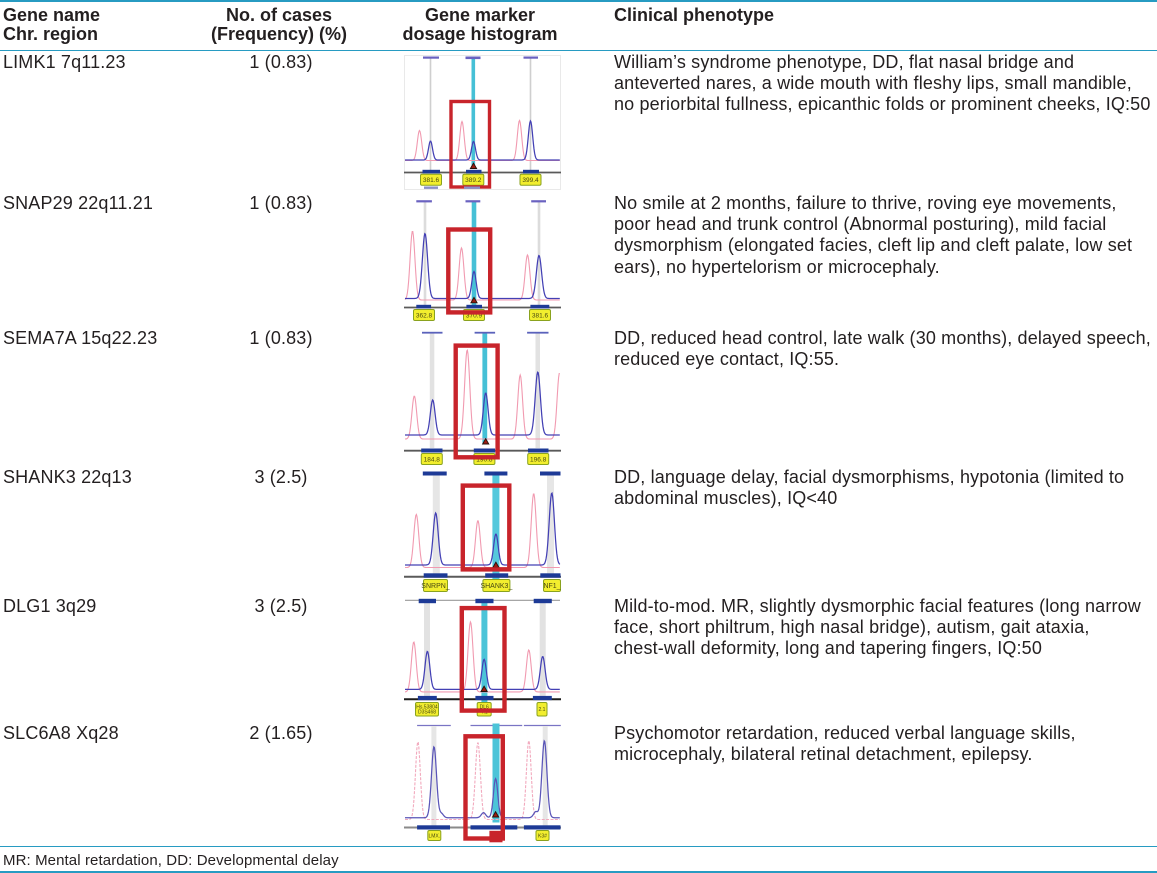 The height and width of the screenshot is (873, 1157). I want to click on svg-text: 196.8, so click(538, 459).